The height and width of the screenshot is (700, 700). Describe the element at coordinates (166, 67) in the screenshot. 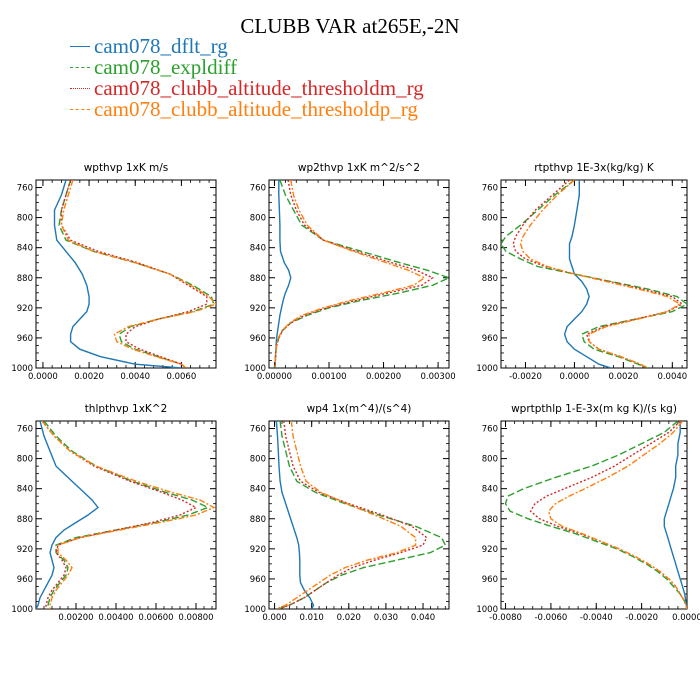

I see `legend-label: cam078_expldiff` at that location.